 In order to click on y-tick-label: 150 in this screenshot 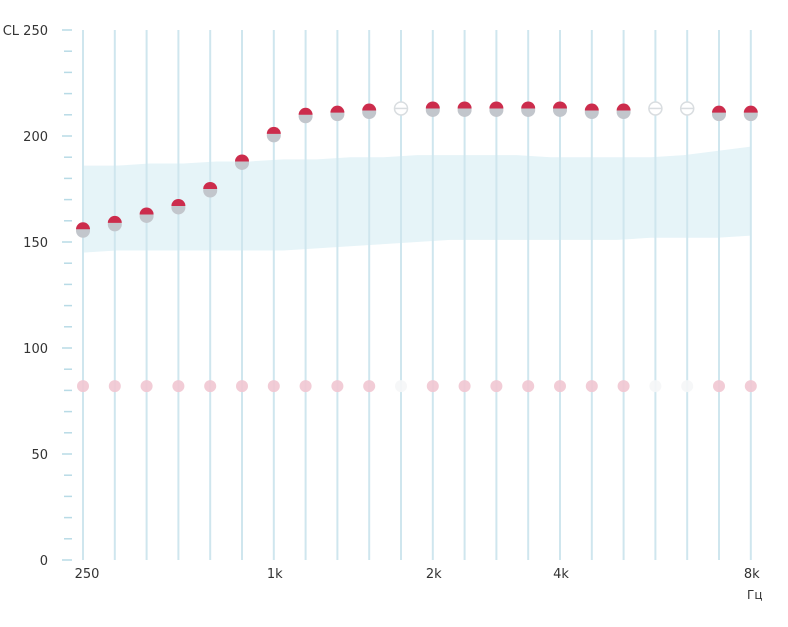, I will do `click(35, 243)`.